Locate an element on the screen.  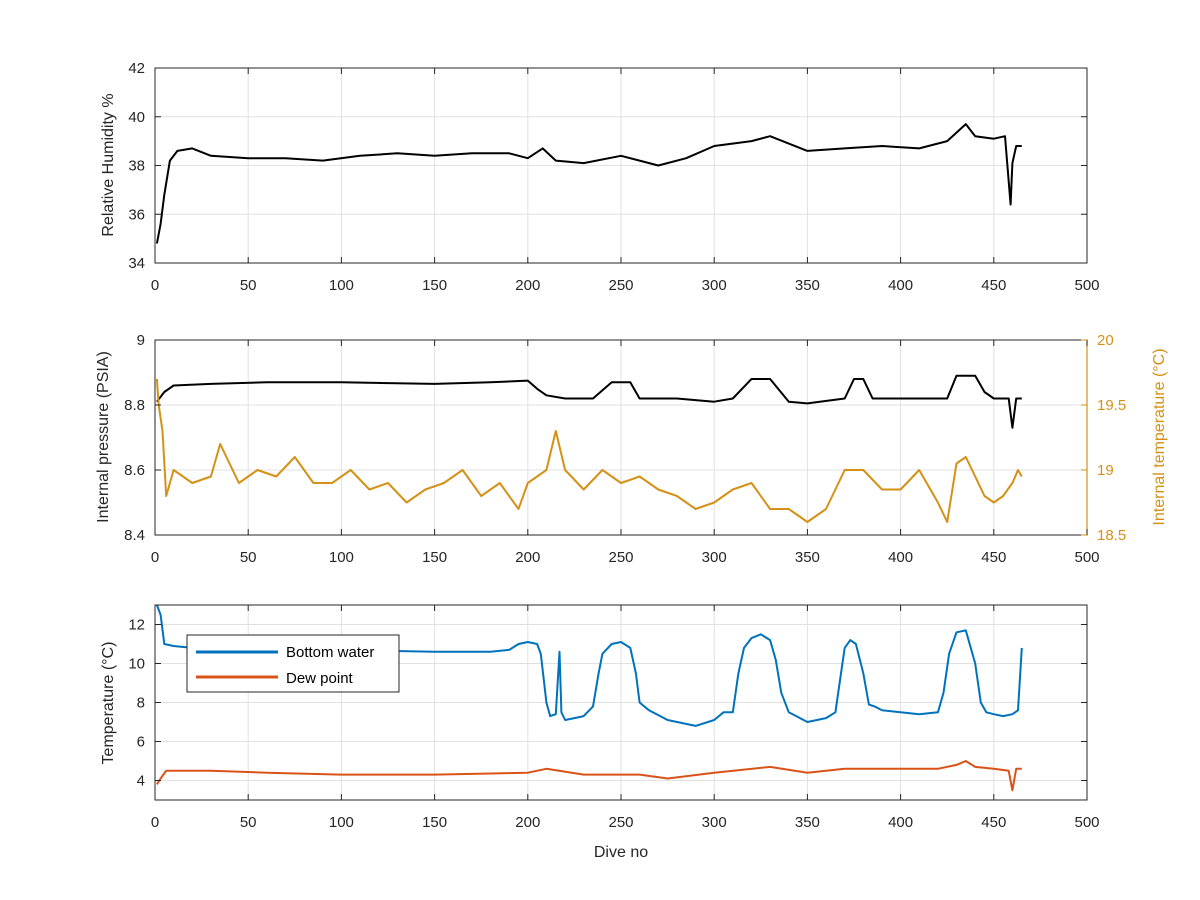
temperature-x-tick-label-300: 300 is located at coordinates (714, 822).